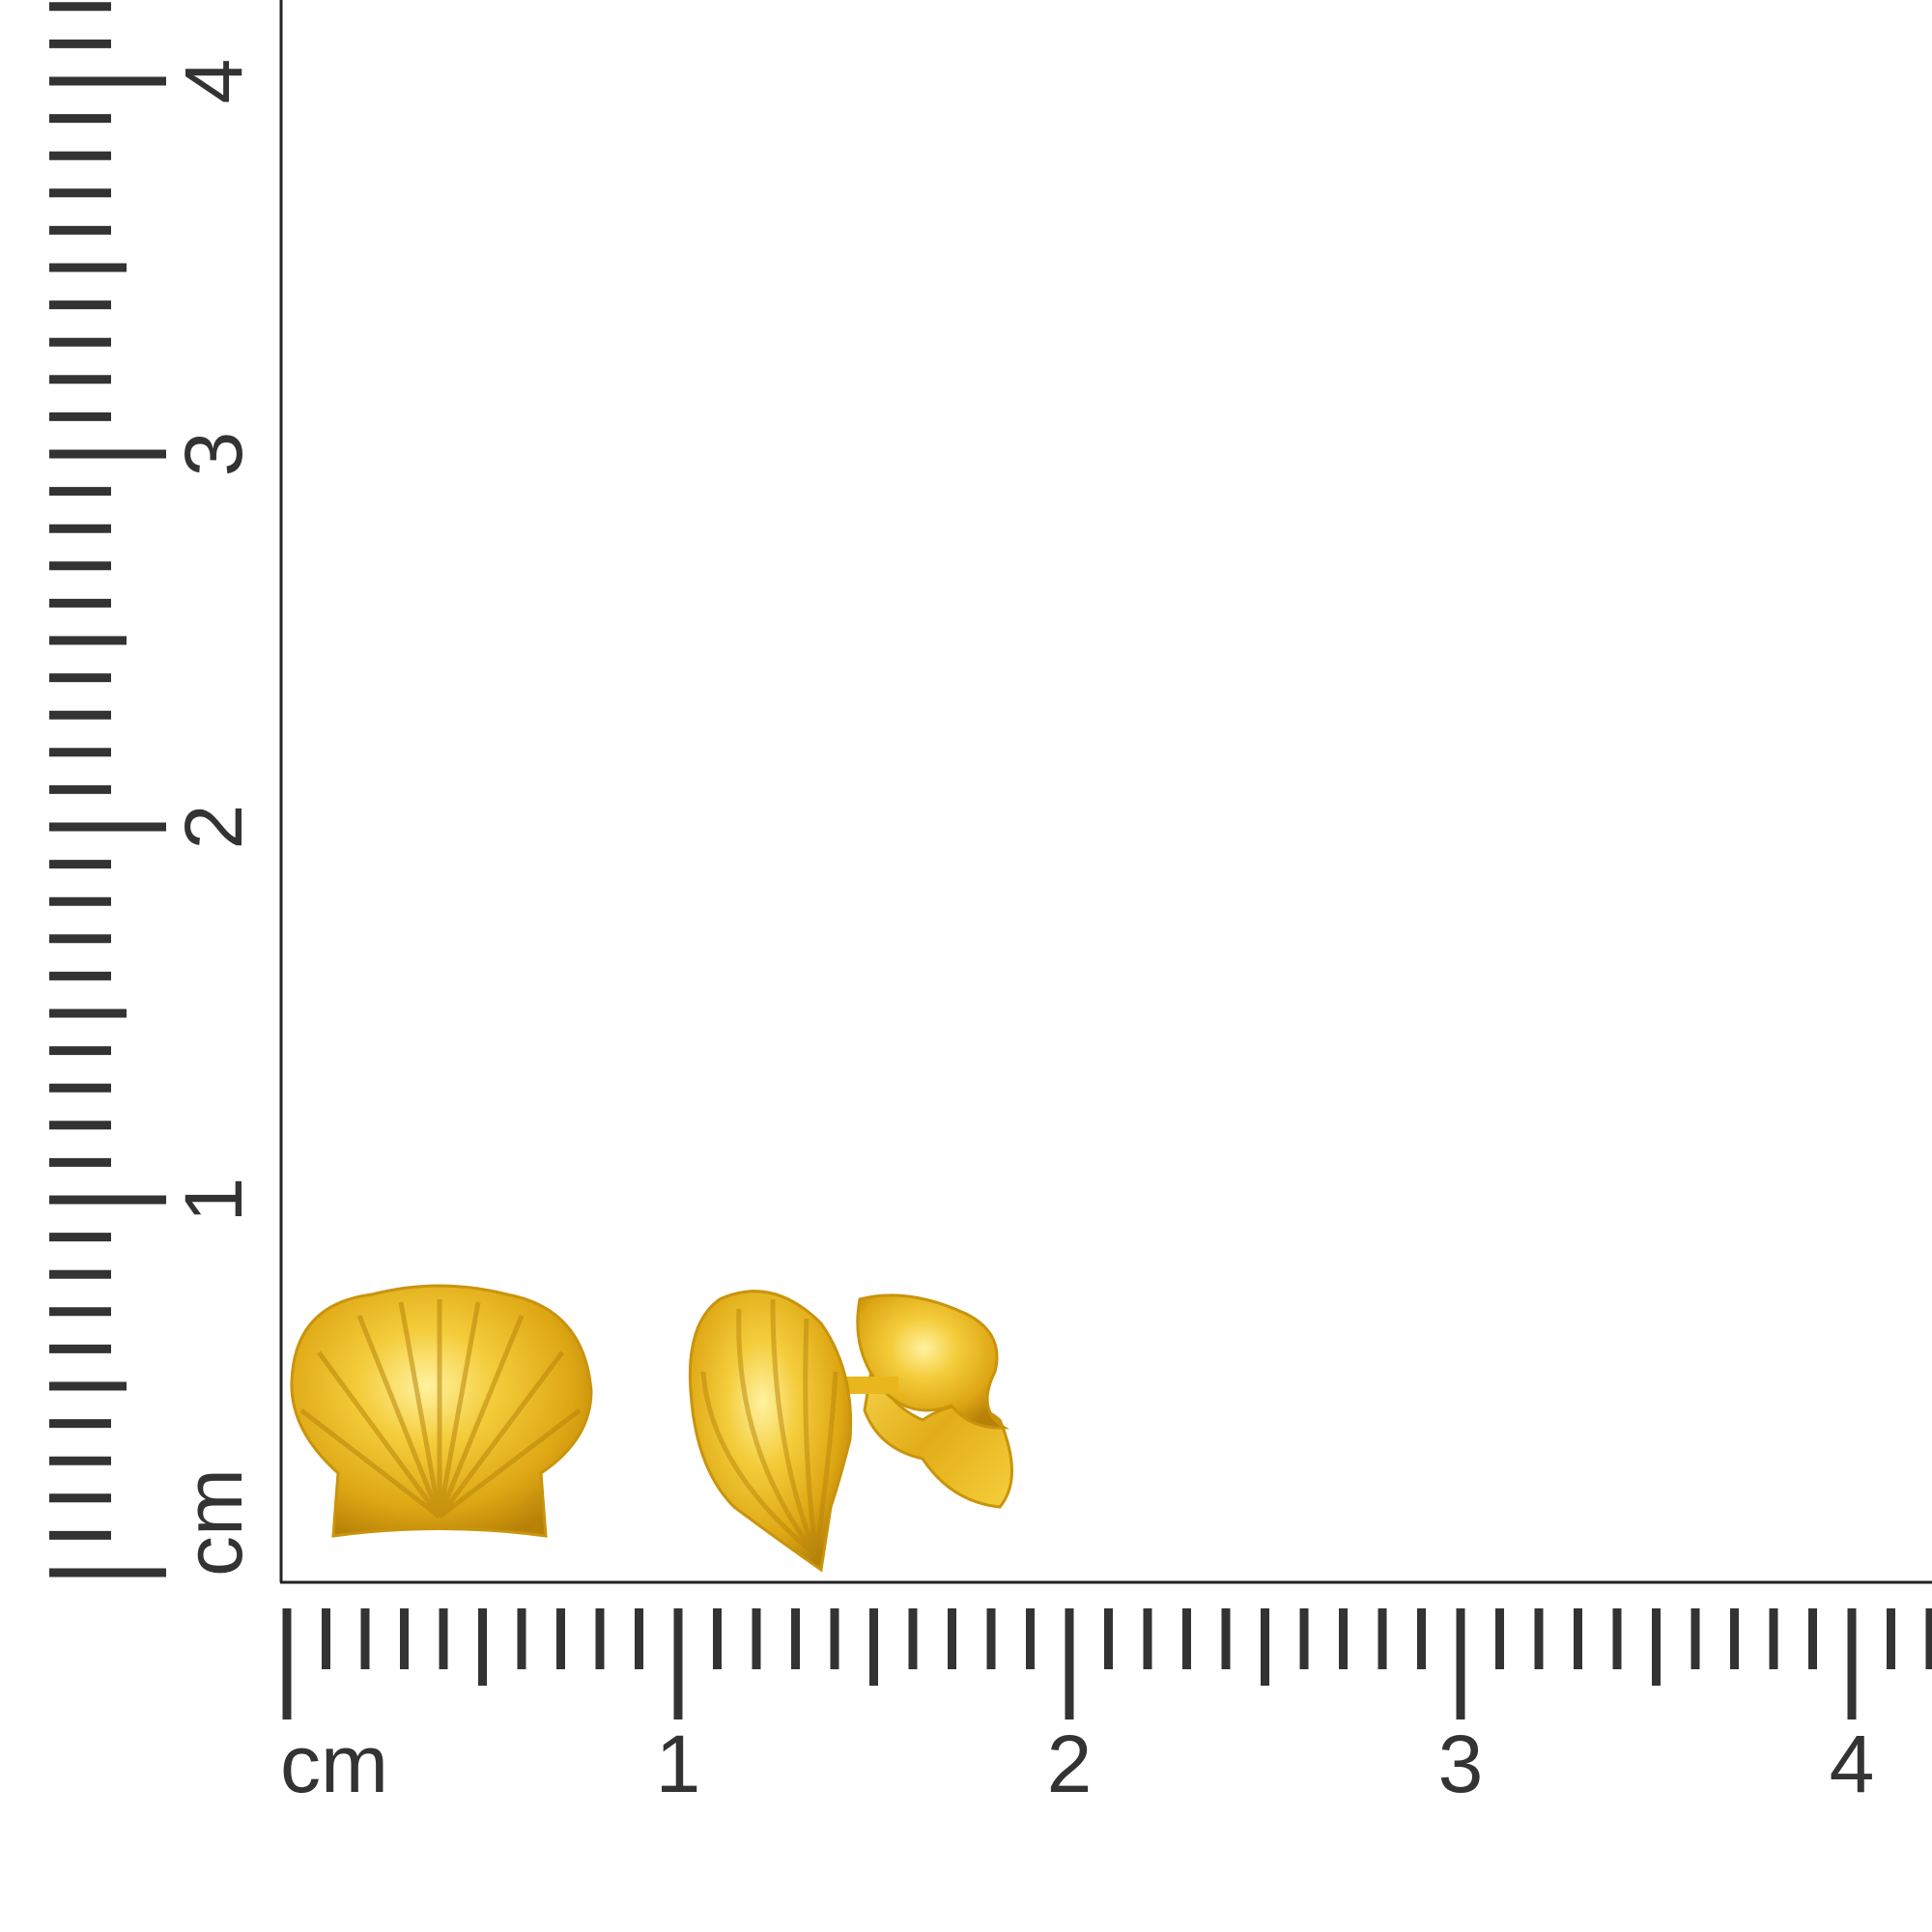 The image size is (1932, 1932). Describe the element at coordinates (213, 1522) in the screenshot. I see `left-ruler-unit-label: cm` at that location.